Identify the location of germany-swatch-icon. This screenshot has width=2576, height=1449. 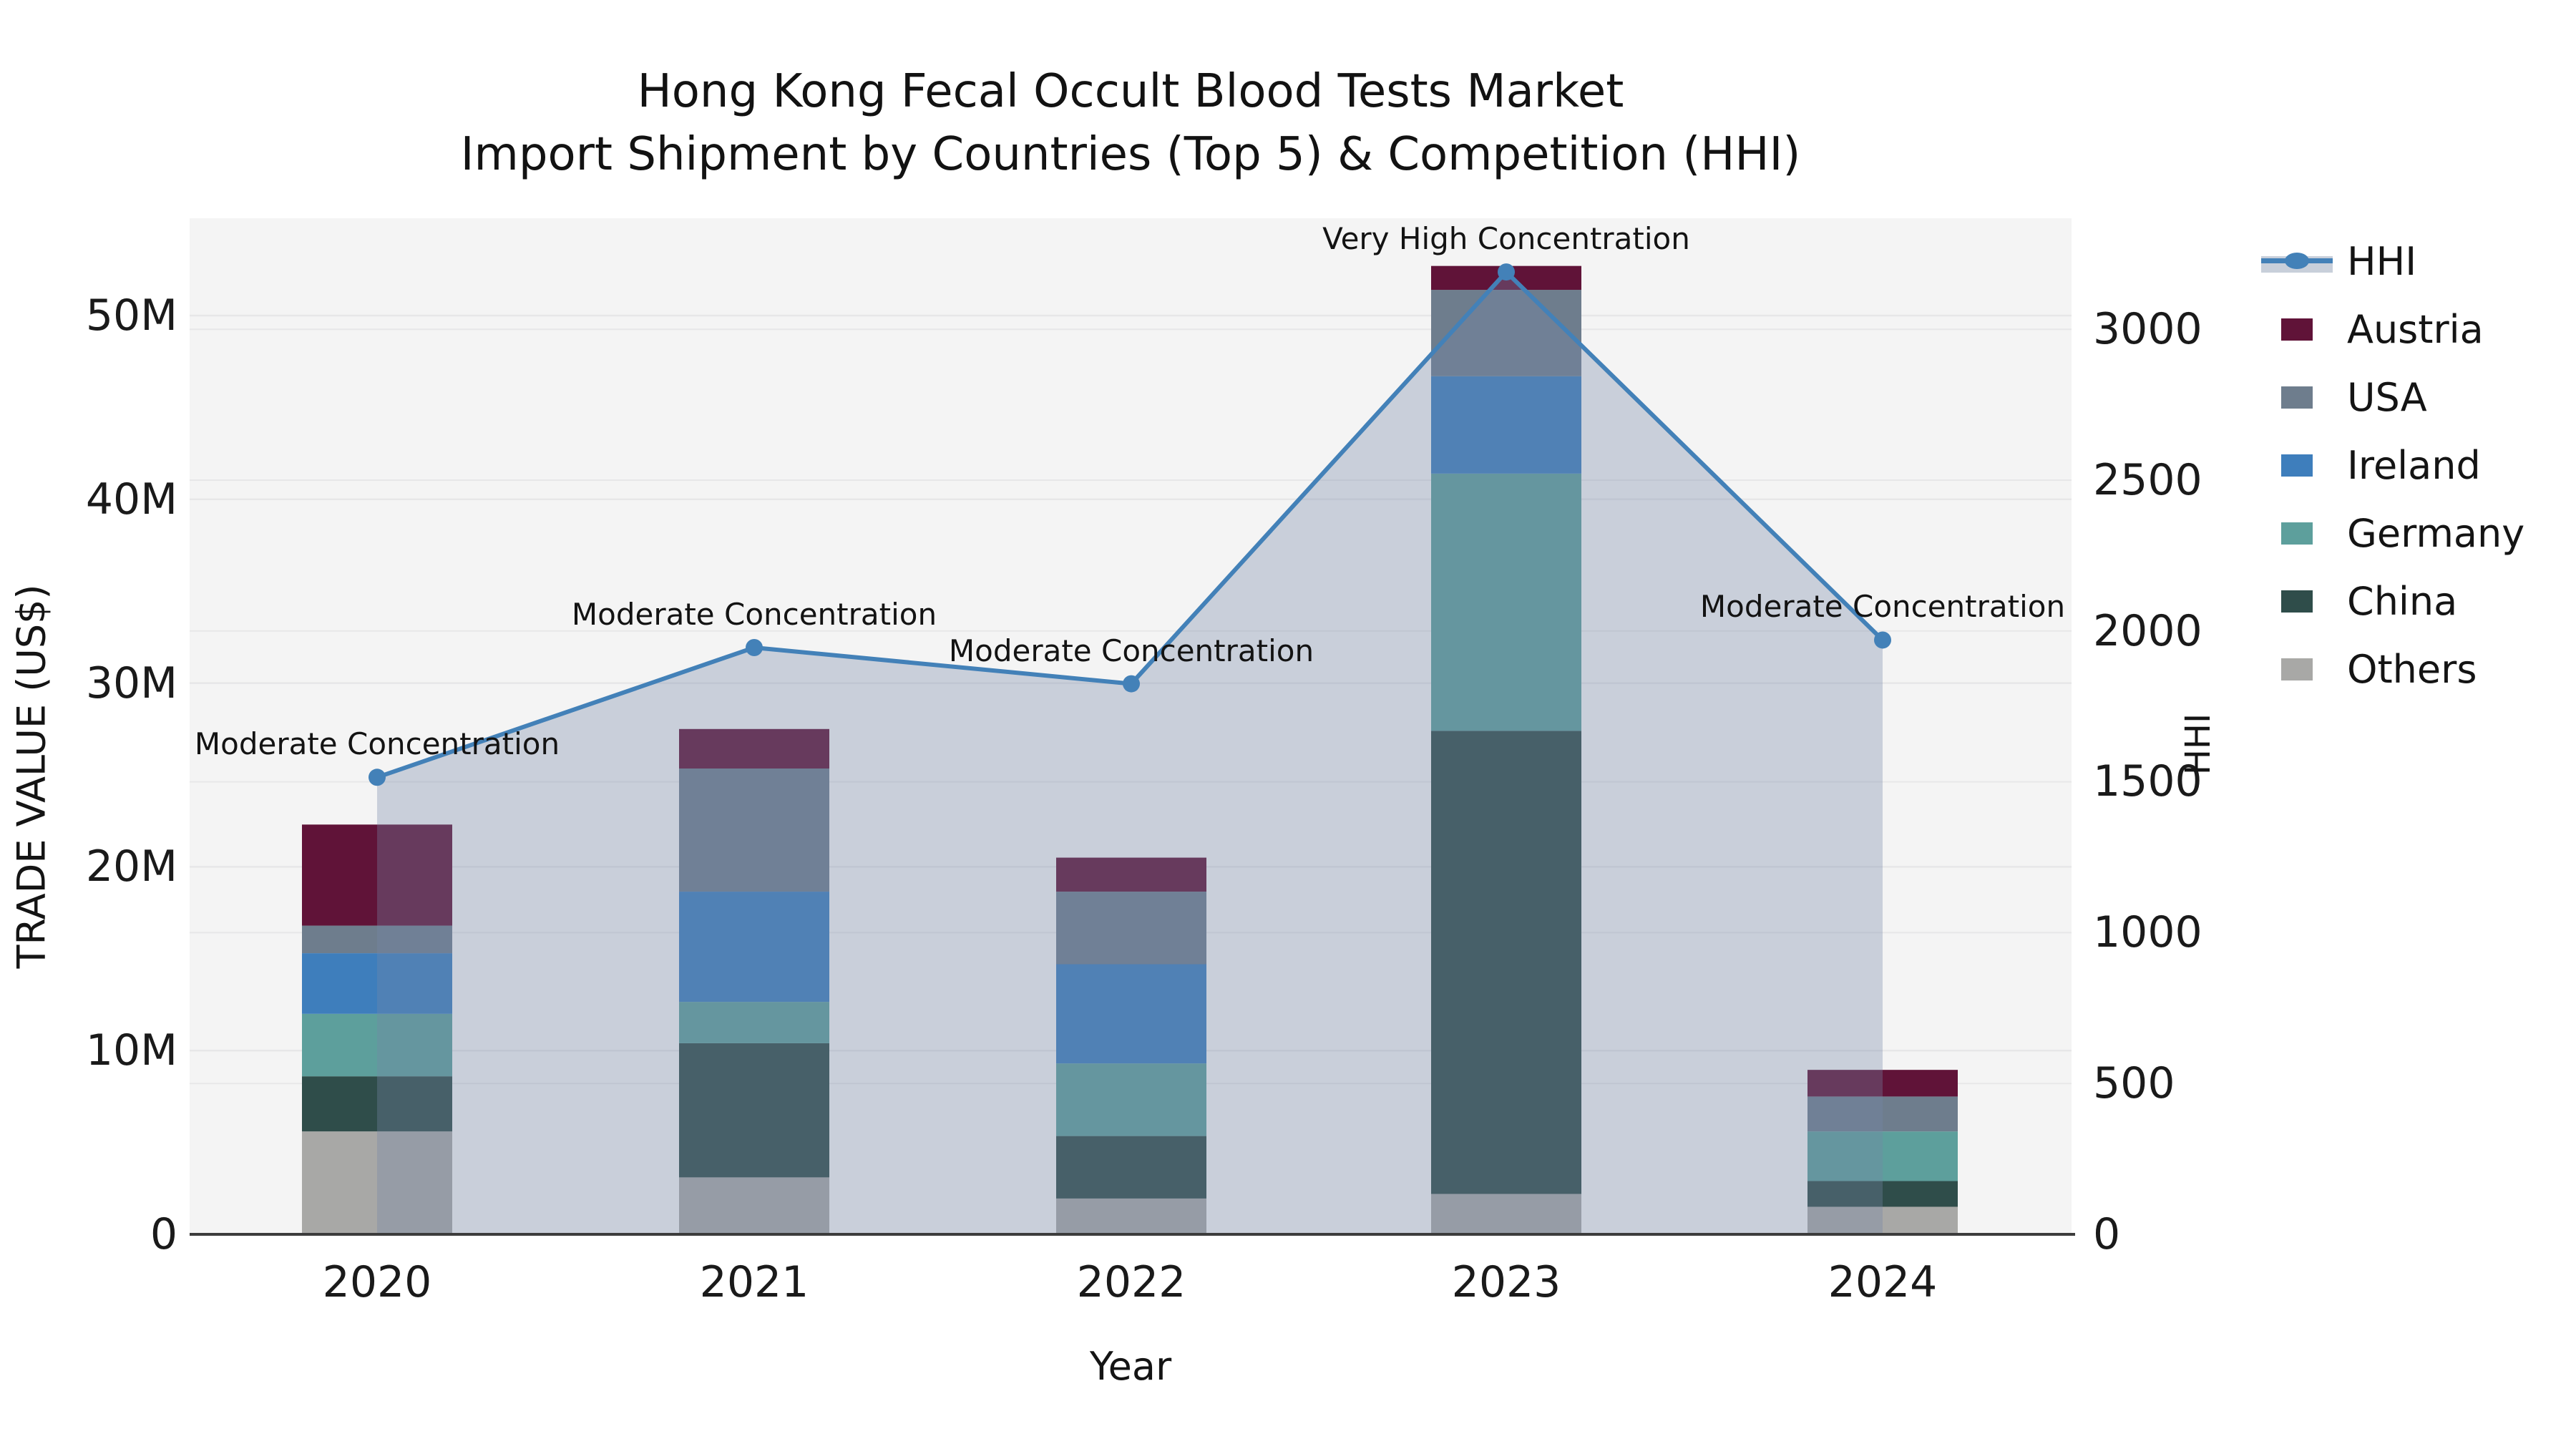
(2297, 533).